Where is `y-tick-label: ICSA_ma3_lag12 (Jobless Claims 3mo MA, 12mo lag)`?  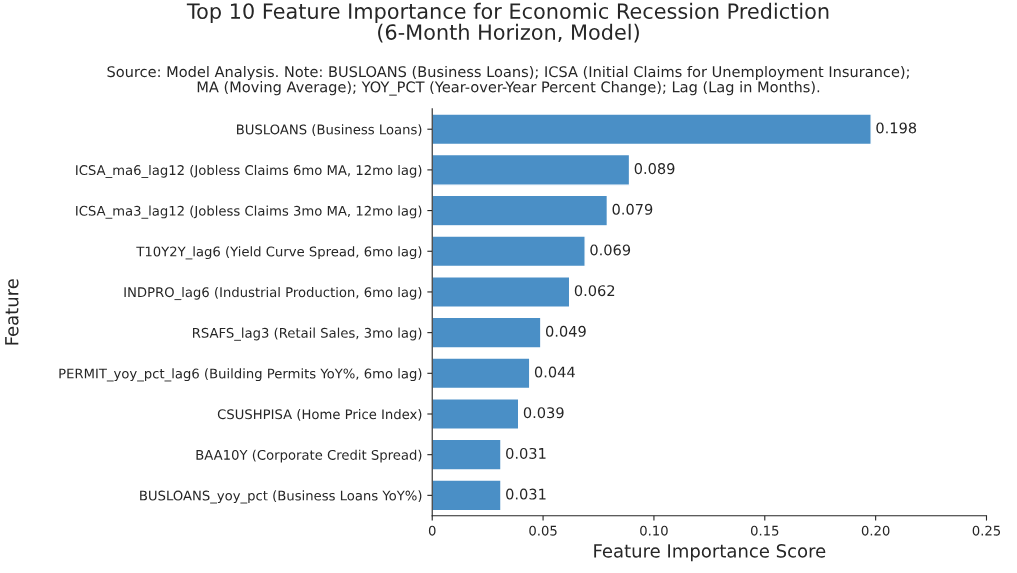 y-tick-label: ICSA_ma3_lag12 (Jobless Claims 3mo MA, 12mo lag) is located at coordinates (249, 212).